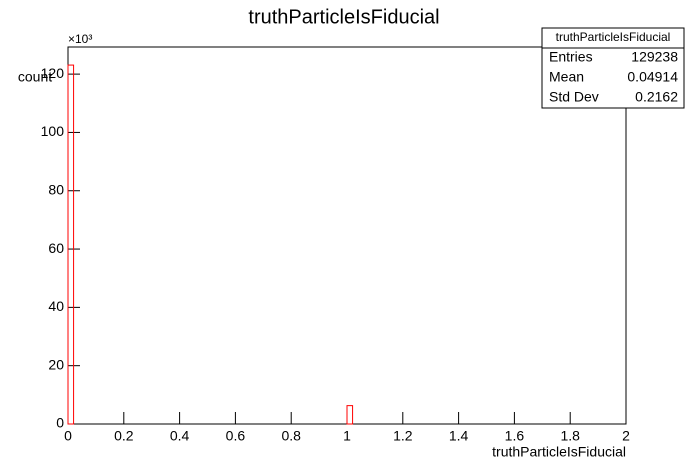 This screenshot has width=696, height=472. What do you see at coordinates (35, 77) in the screenshot?
I see `y-axis-label: count` at bounding box center [35, 77].